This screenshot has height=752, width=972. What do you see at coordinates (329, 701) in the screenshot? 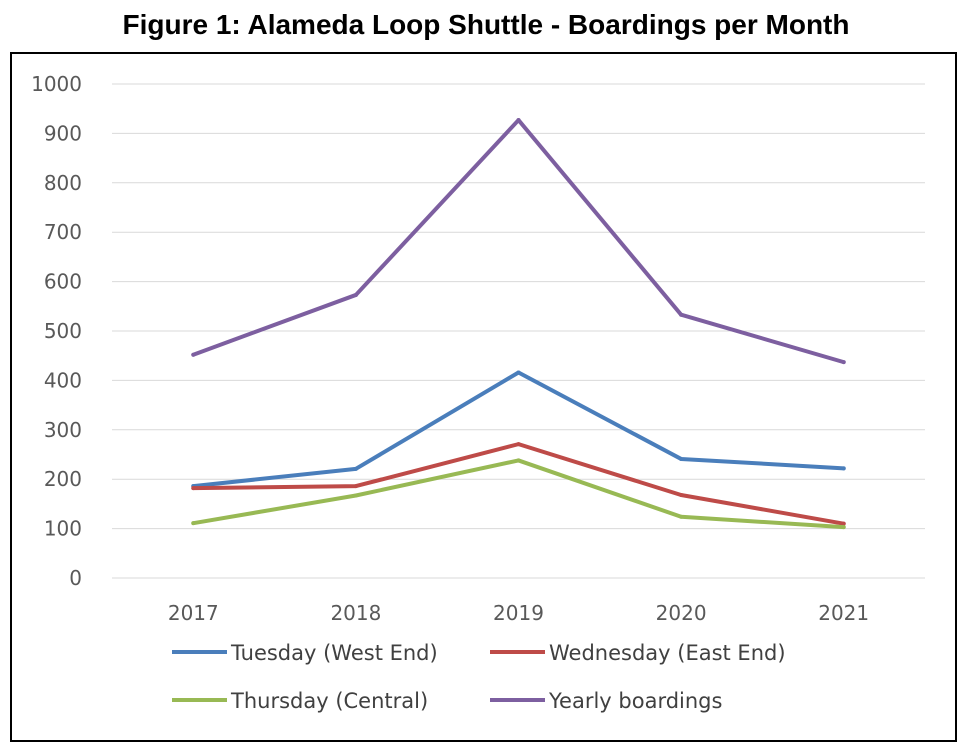
I see `legend-label: Thursday (Central)` at bounding box center [329, 701].